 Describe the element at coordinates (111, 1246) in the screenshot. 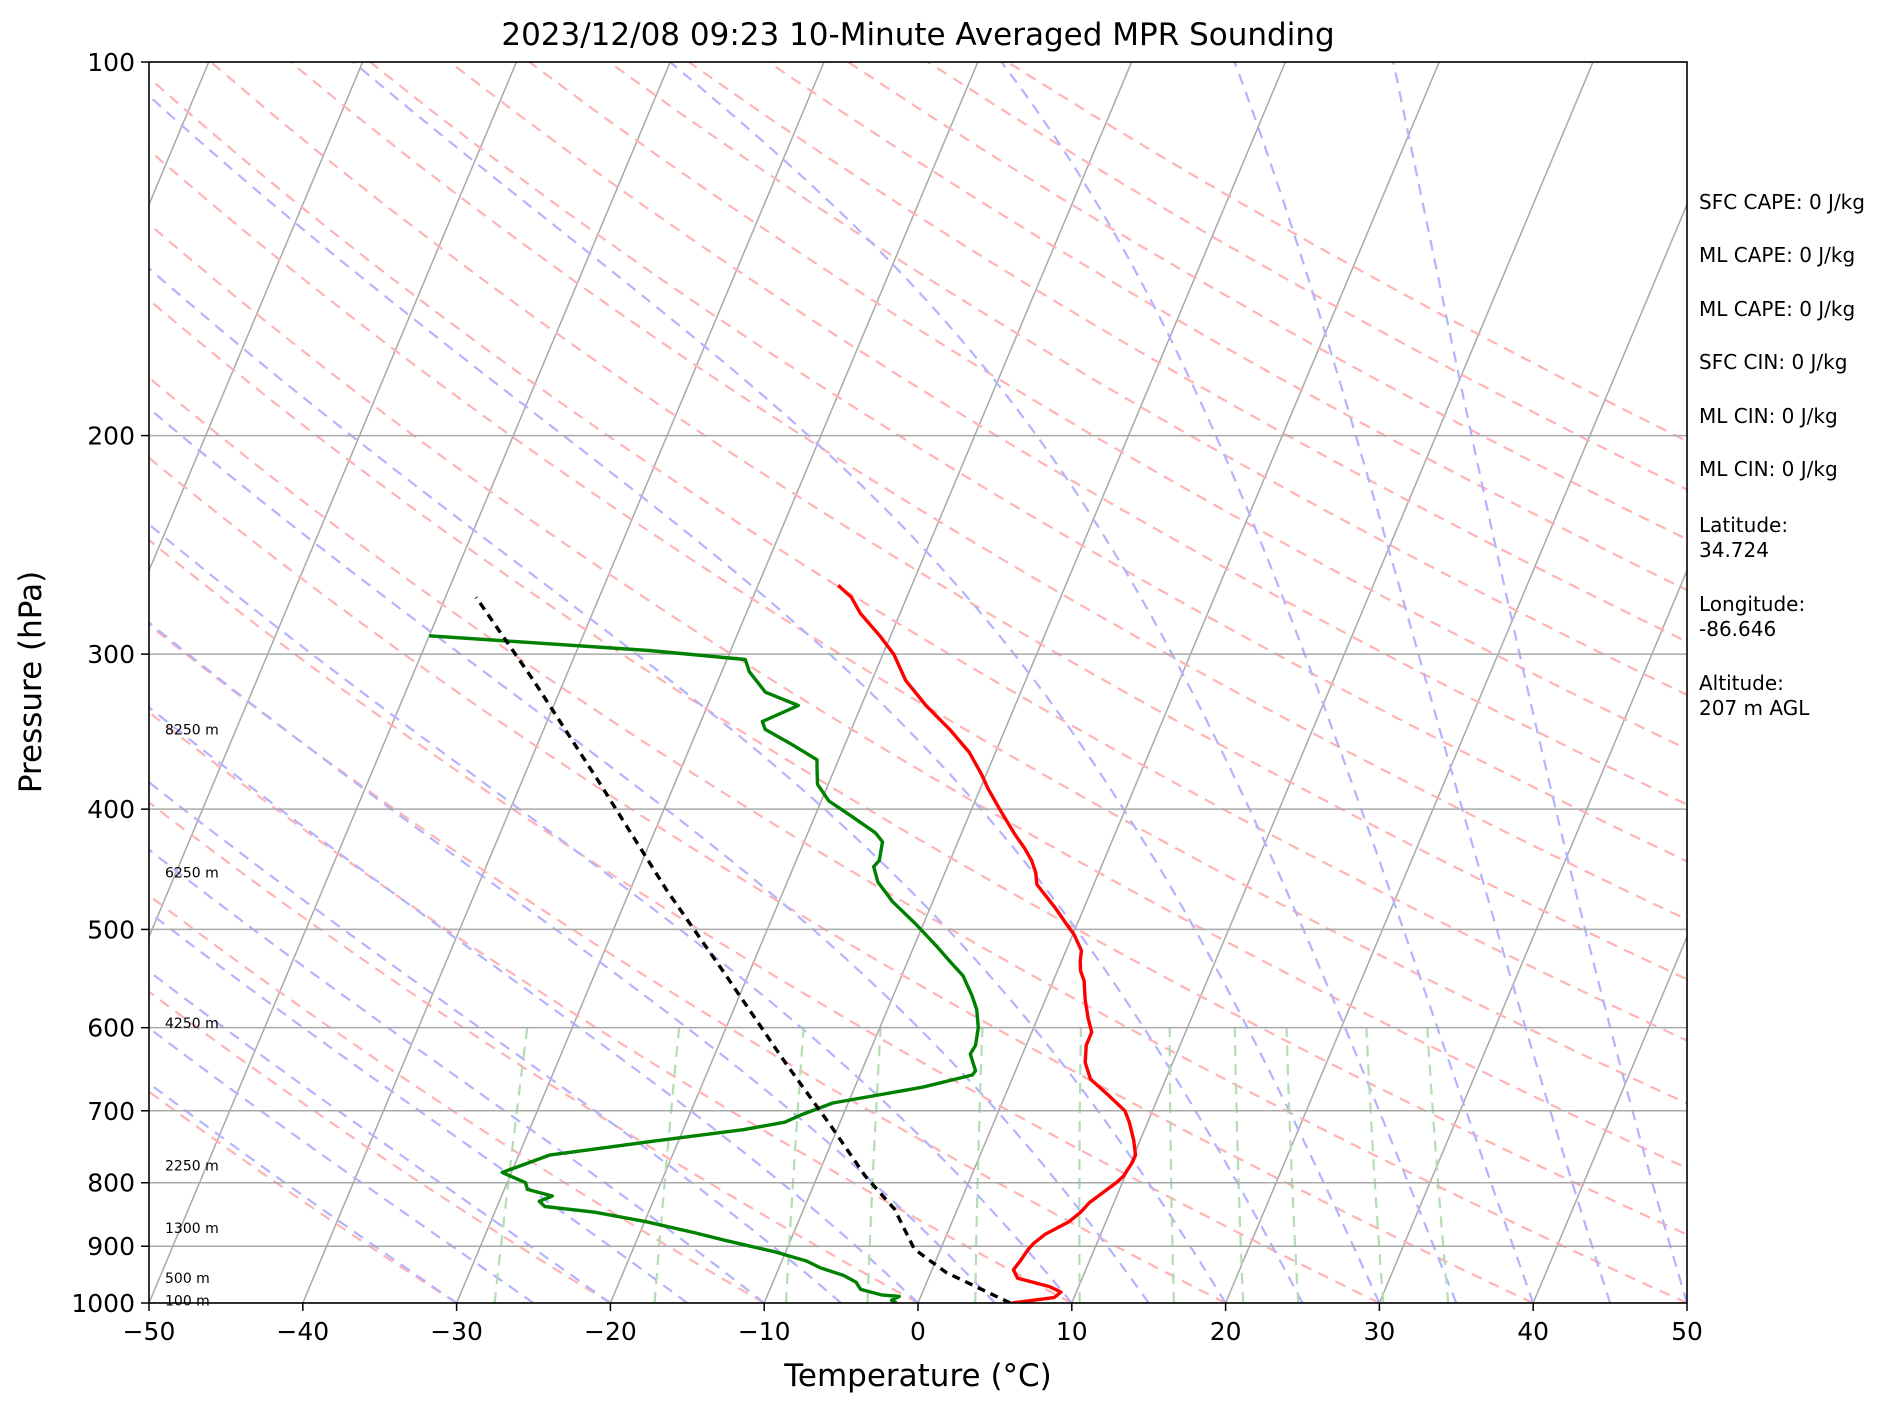

I see `y-tick-label: 900` at that location.